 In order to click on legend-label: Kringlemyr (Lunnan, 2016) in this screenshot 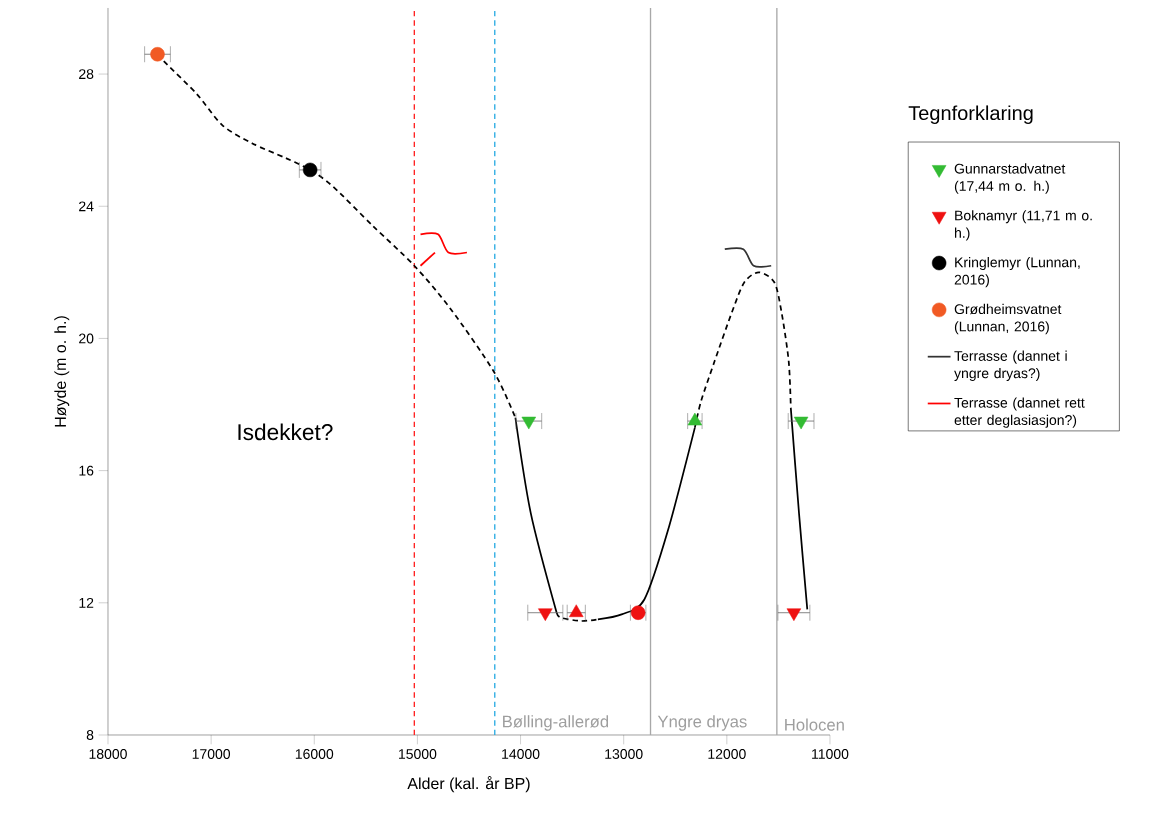, I will do `click(1017, 272)`.